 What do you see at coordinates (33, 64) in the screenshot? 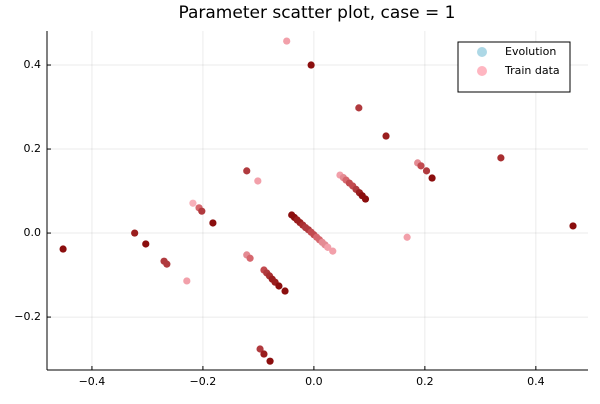
I see `y-tick-label: 0.4` at bounding box center [33, 64].